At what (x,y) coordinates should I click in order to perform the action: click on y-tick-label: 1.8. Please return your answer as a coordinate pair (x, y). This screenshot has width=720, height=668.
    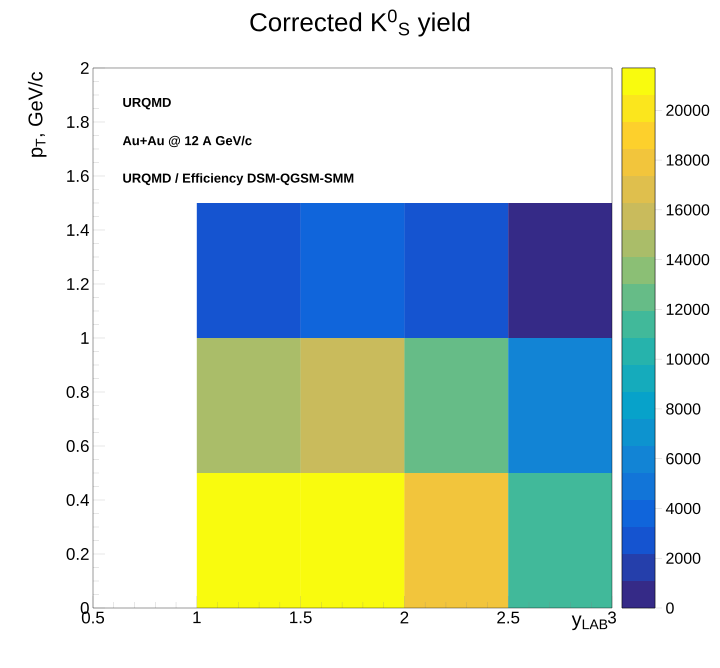
    Looking at the image, I should click on (78, 122).